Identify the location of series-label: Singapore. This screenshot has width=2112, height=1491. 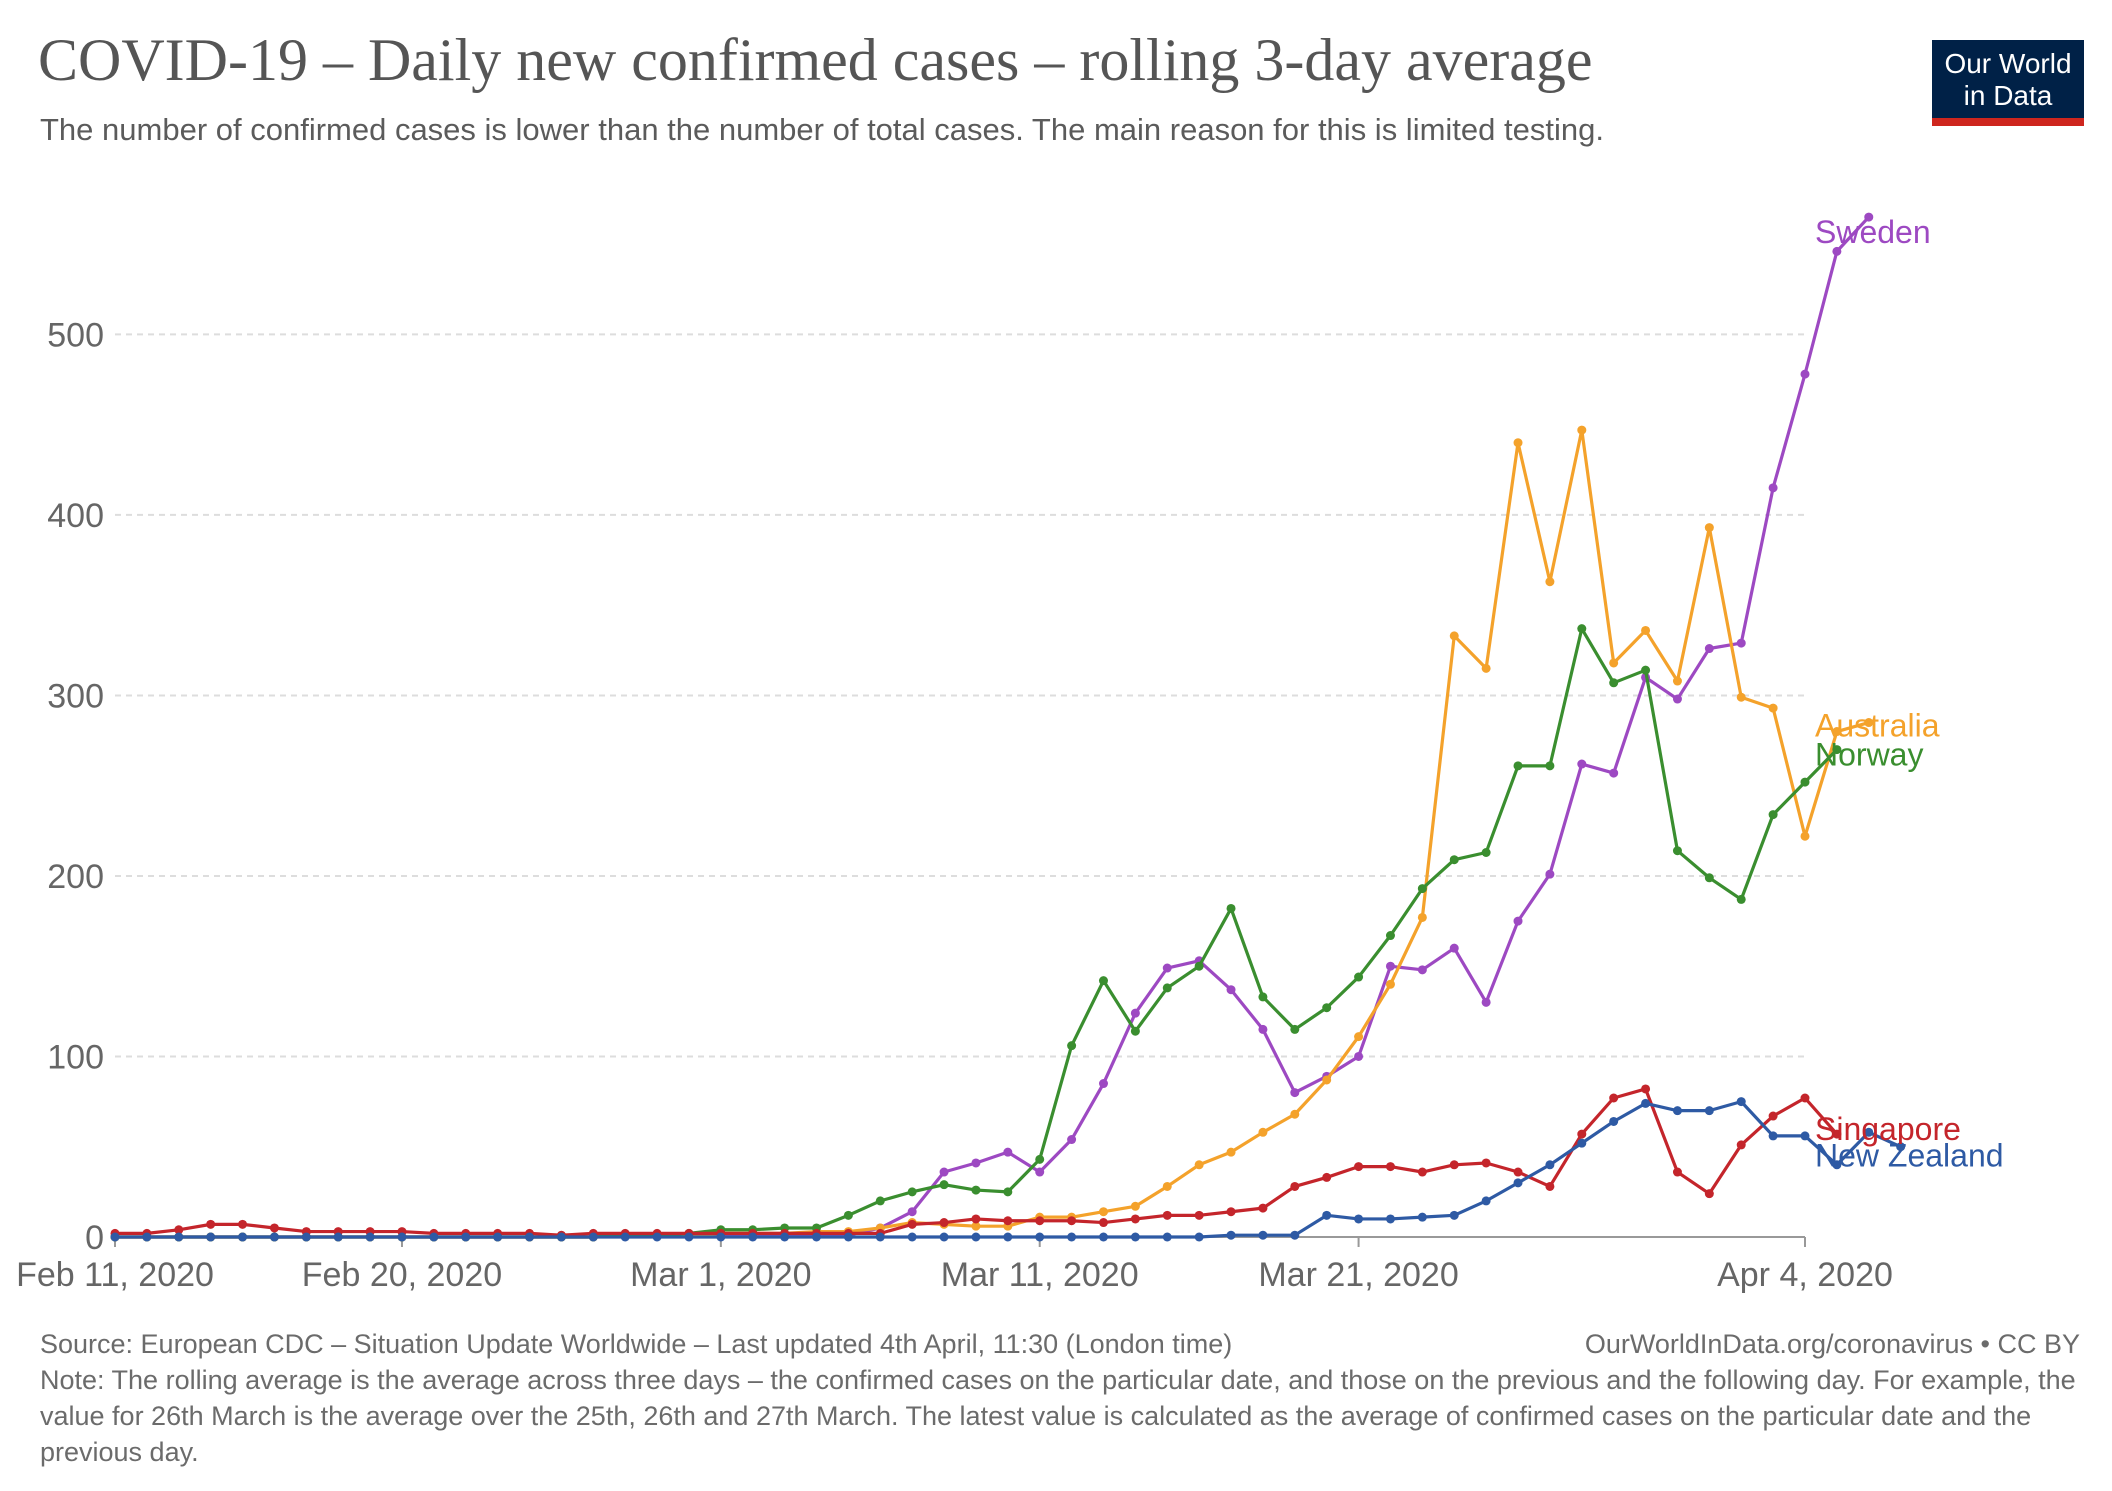
(1888, 1129).